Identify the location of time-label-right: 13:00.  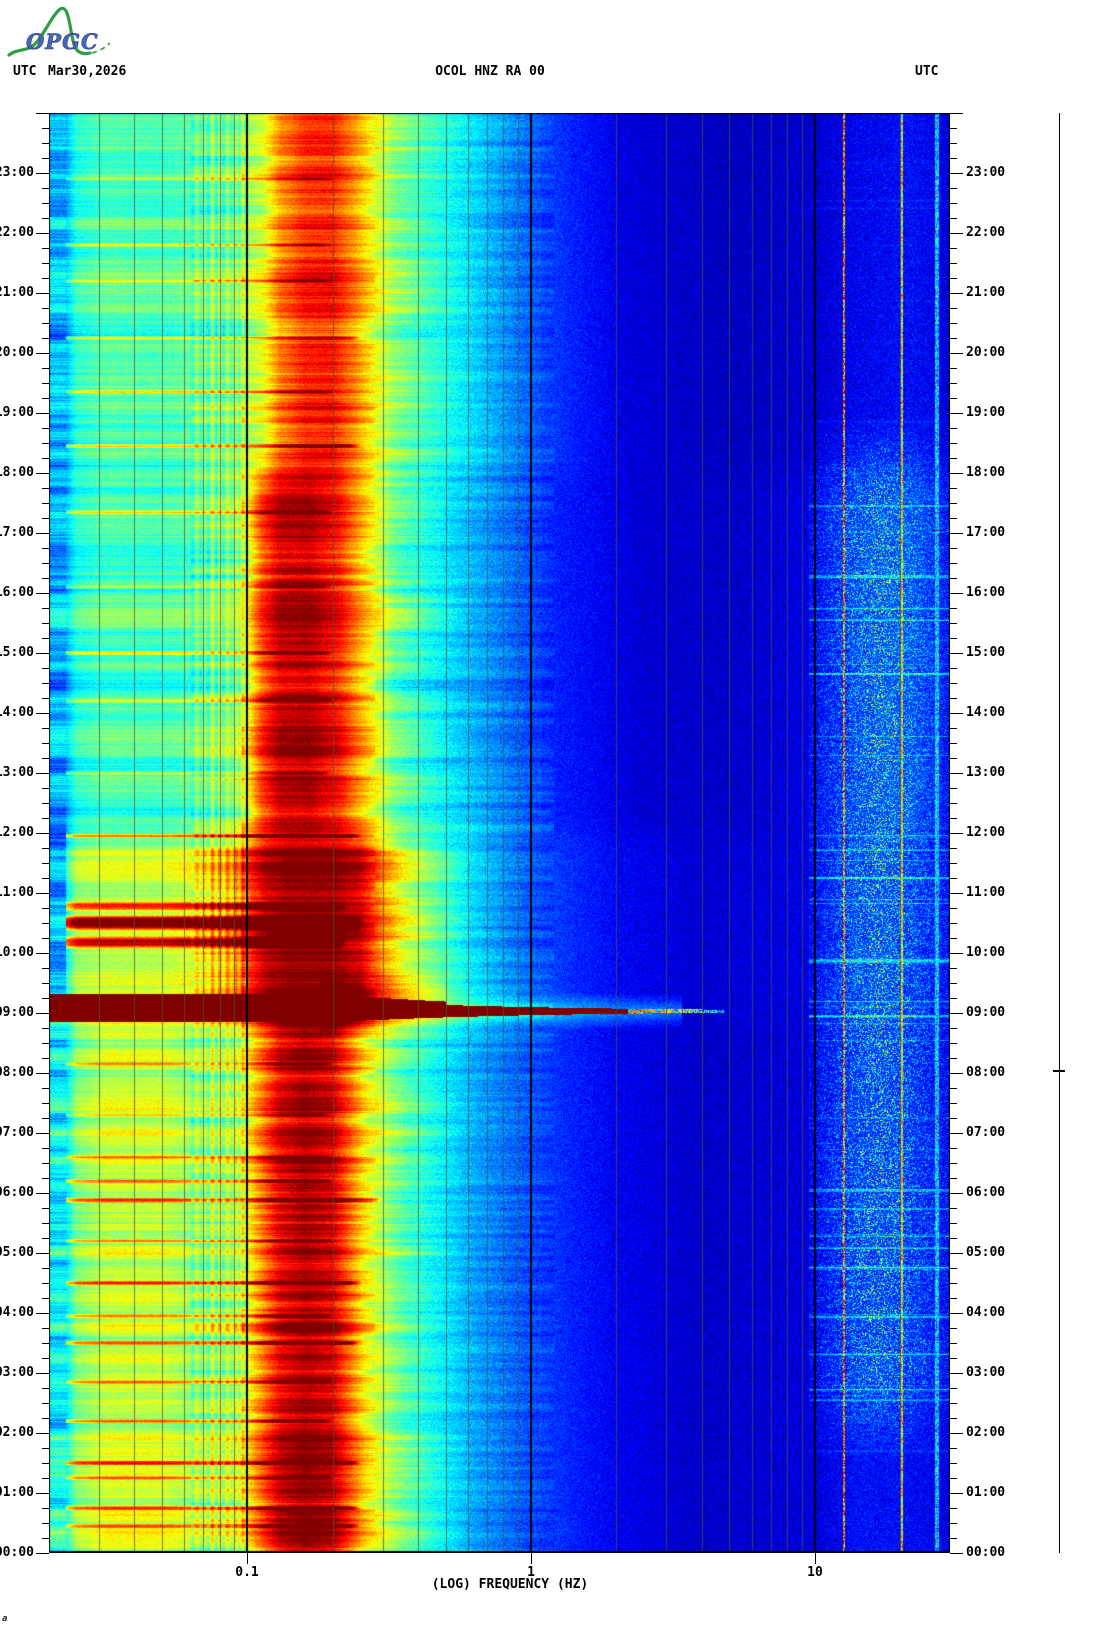
(986, 772).